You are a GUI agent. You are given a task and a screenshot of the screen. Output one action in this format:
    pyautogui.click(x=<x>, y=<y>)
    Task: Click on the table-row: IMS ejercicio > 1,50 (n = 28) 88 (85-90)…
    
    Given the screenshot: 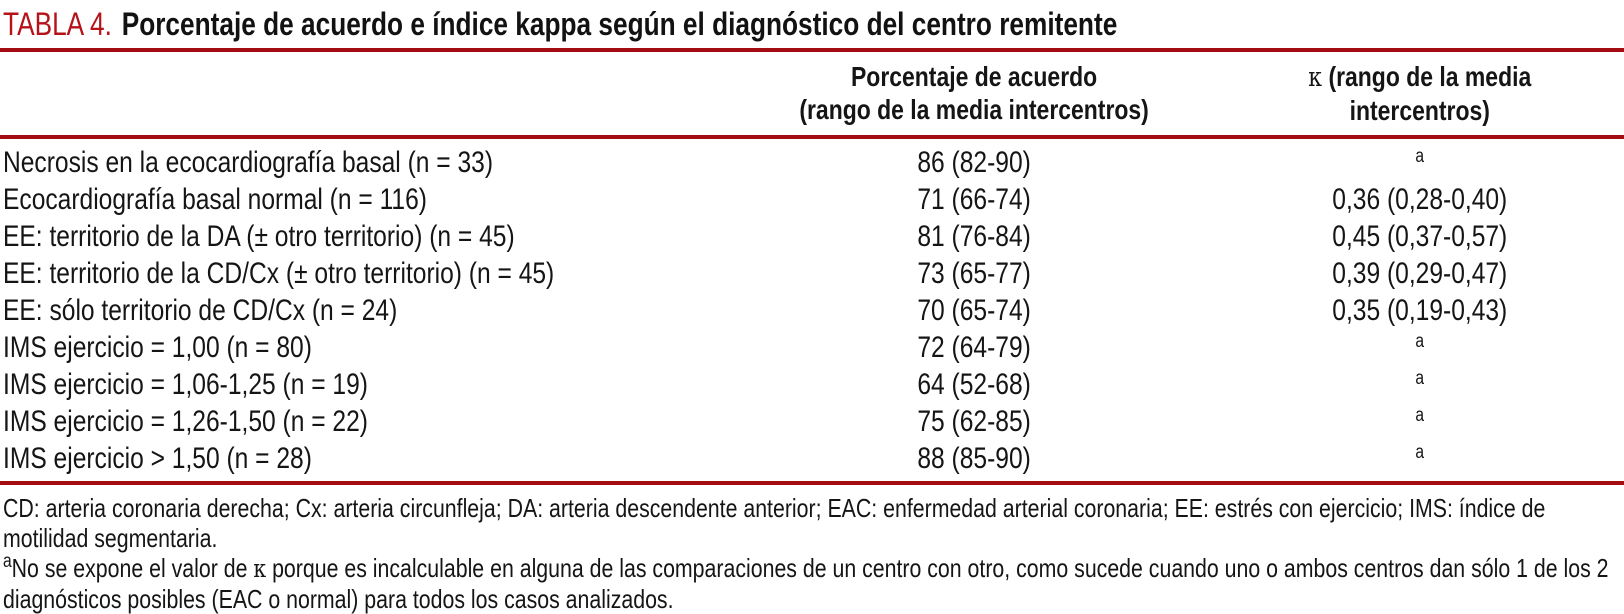 What is the action you would take?
    pyautogui.click(x=812, y=460)
    